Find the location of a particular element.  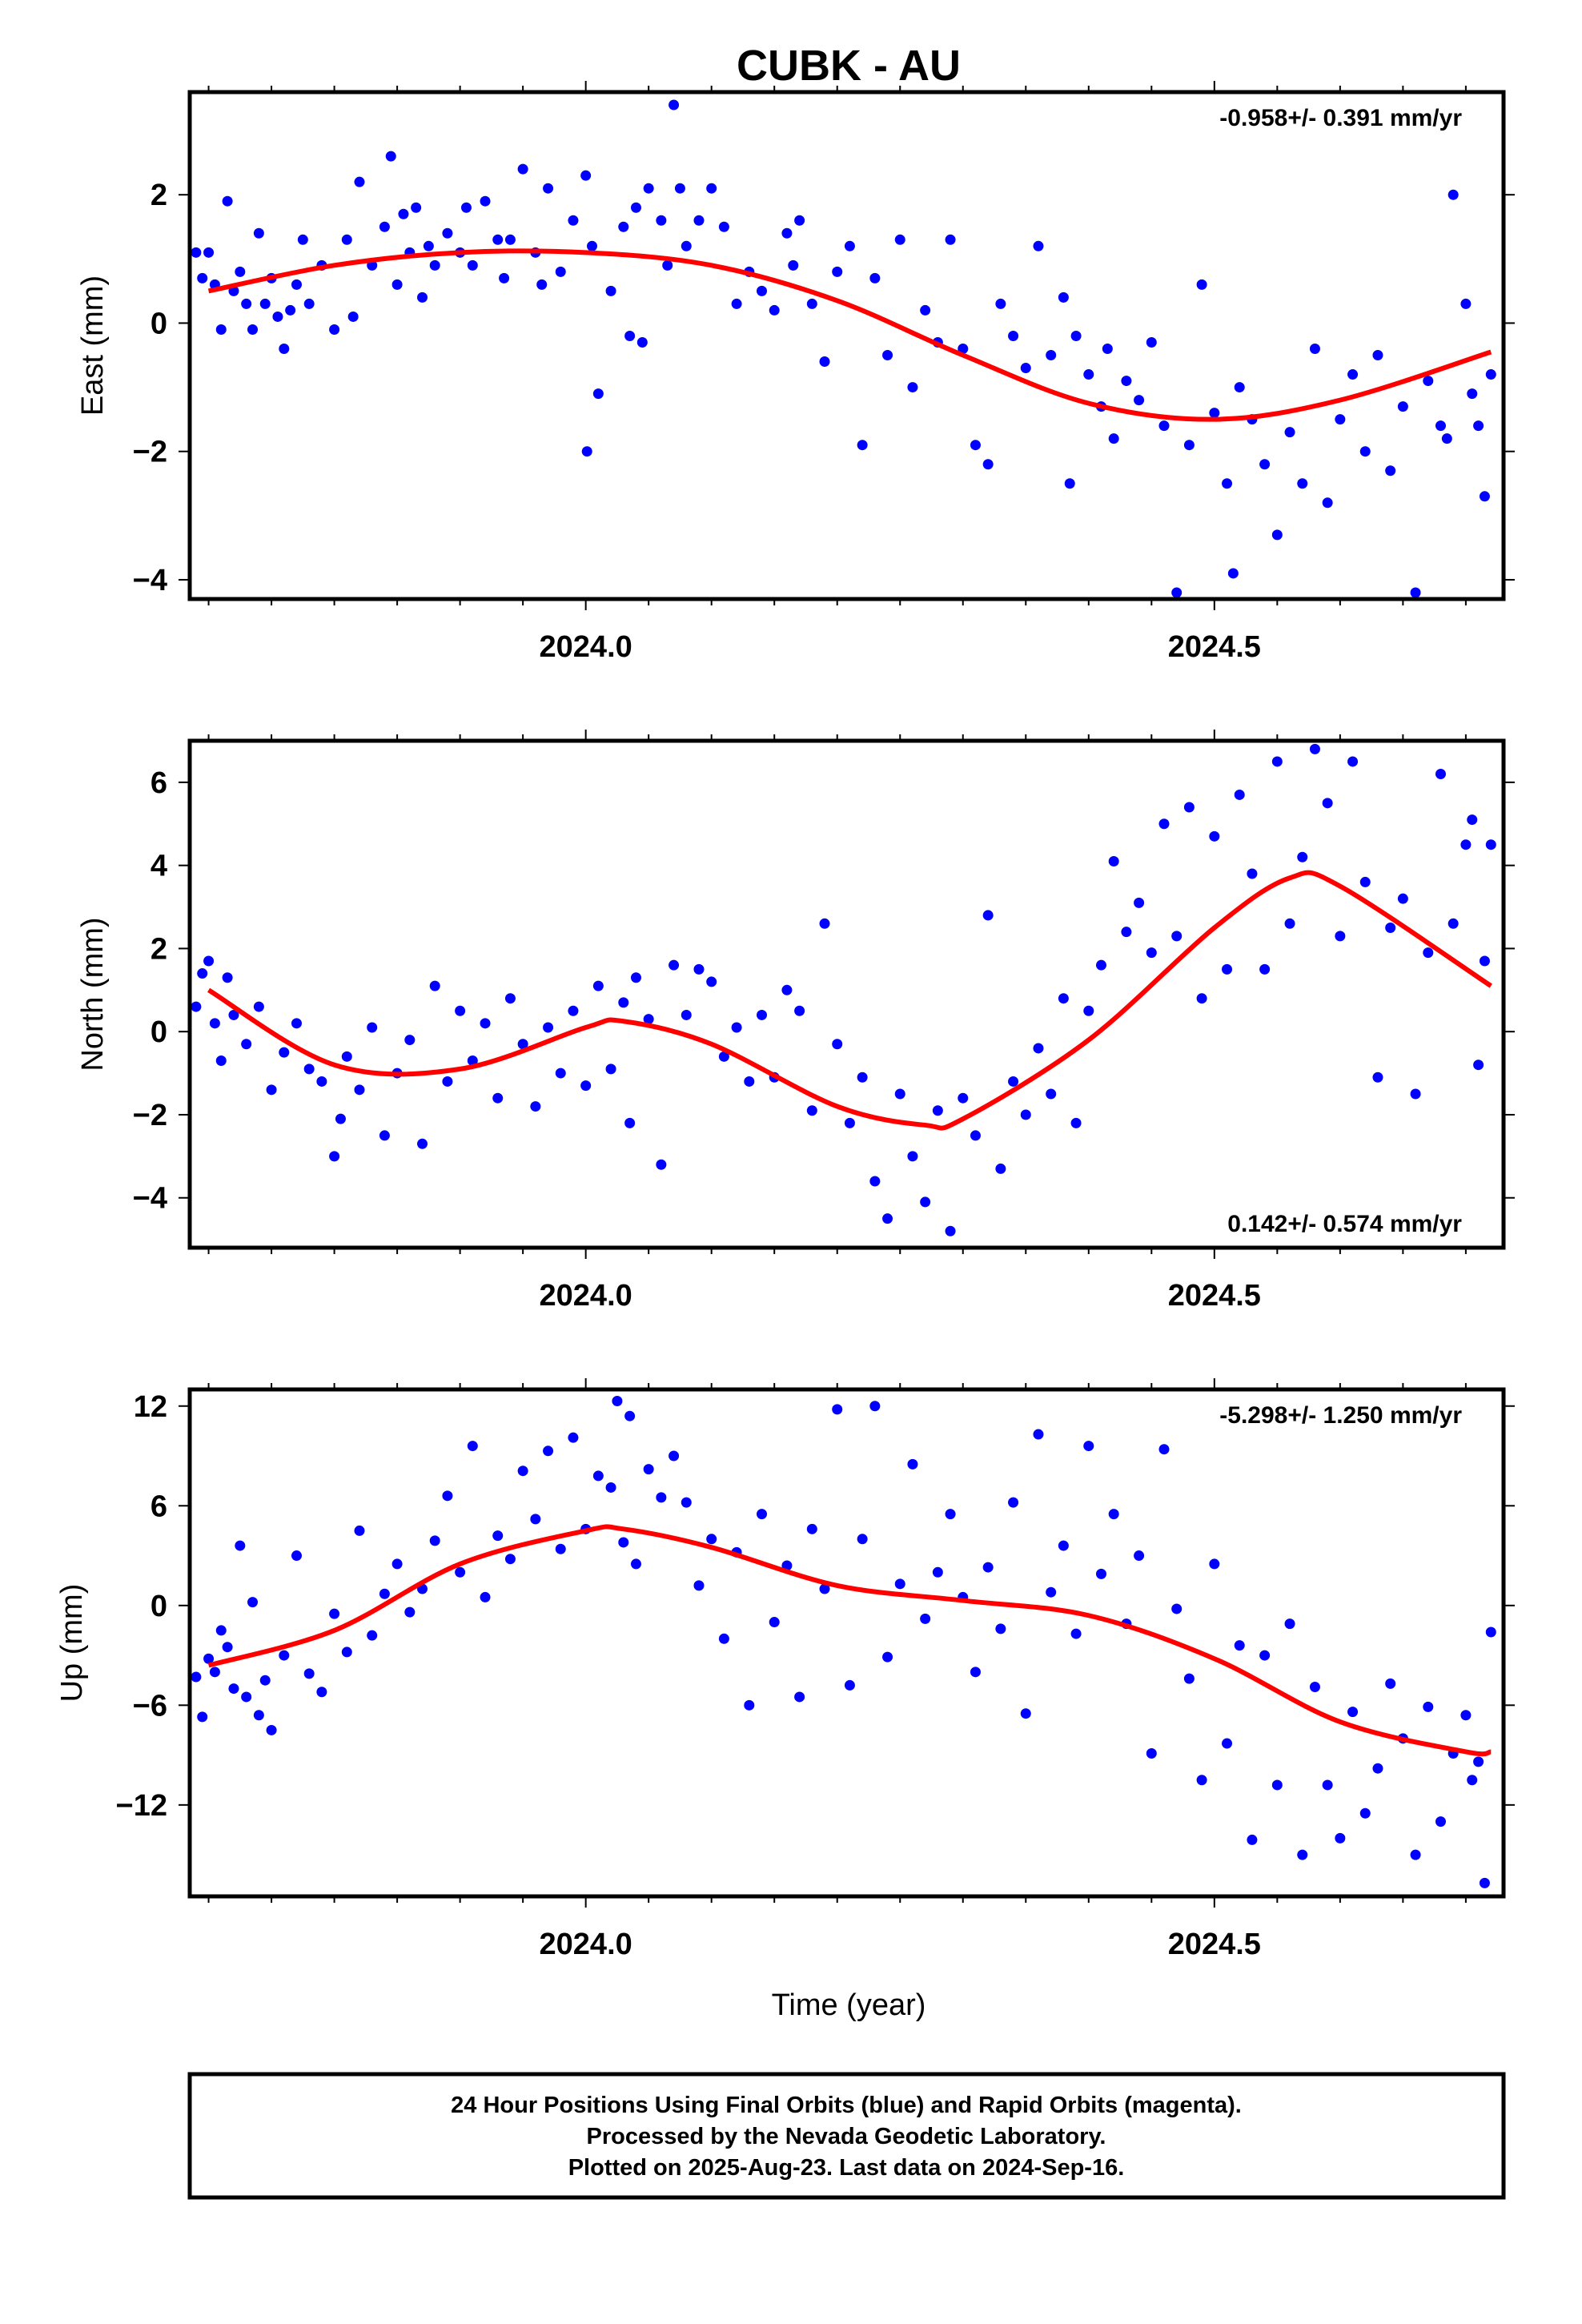

up-ytick-label: 0 is located at coordinates (159, 1606).